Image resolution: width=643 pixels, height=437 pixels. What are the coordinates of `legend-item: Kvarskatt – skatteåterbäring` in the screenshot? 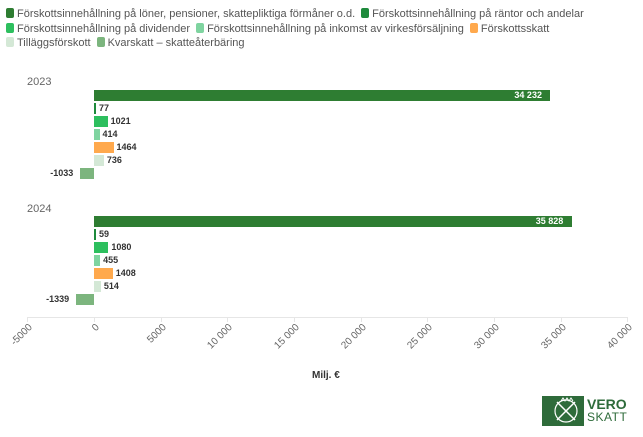 It's located at (170, 43).